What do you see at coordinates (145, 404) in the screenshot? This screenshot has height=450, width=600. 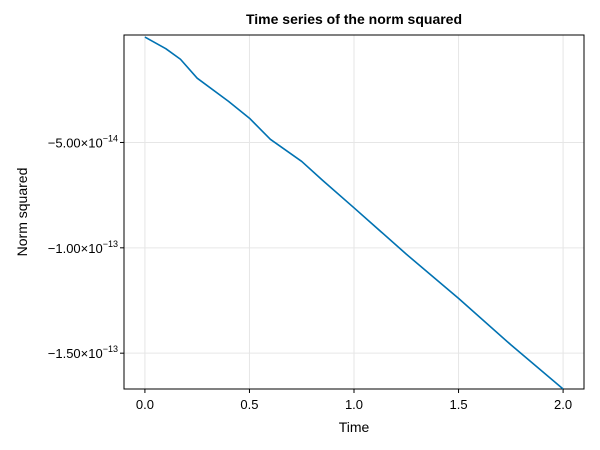 I see `x-tick-label: 0.0` at bounding box center [145, 404].